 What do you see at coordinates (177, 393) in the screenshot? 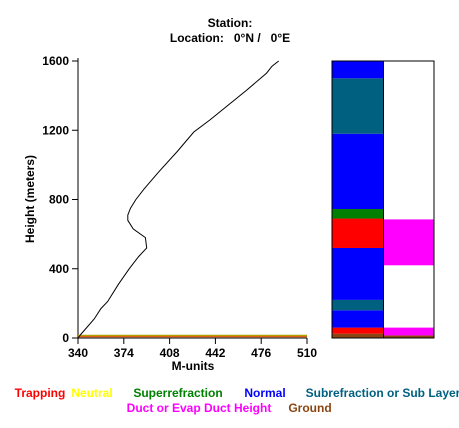
I see `legend-item-superrefraction: Superrefraction` at bounding box center [177, 393].